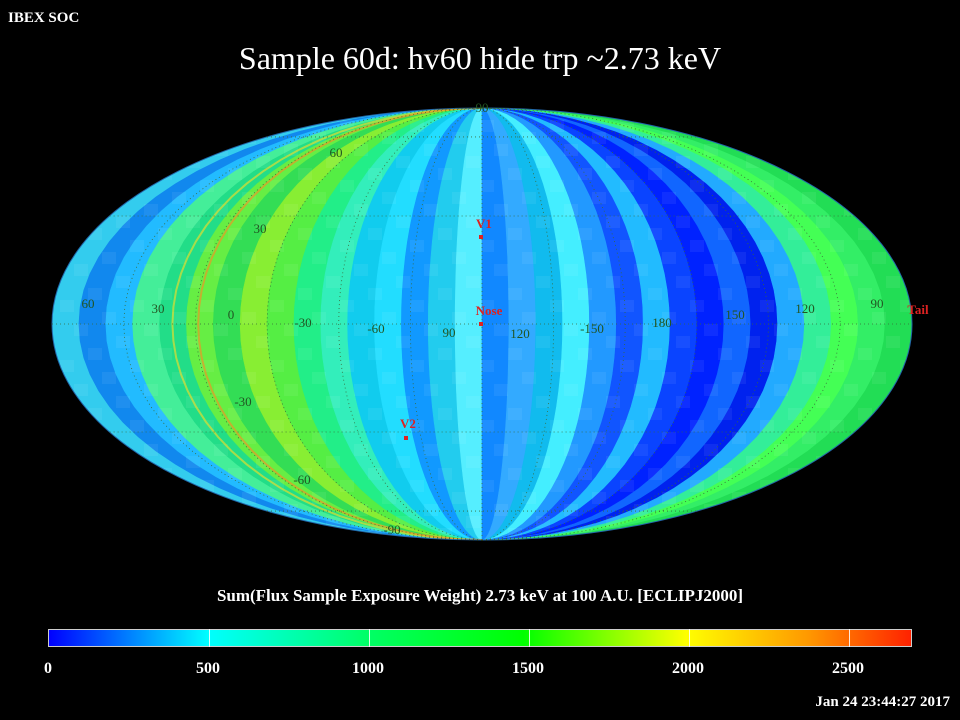  Describe the element at coordinates (528, 668) in the screenshot. I see `colorbar-tick-label: 1500` at that location.